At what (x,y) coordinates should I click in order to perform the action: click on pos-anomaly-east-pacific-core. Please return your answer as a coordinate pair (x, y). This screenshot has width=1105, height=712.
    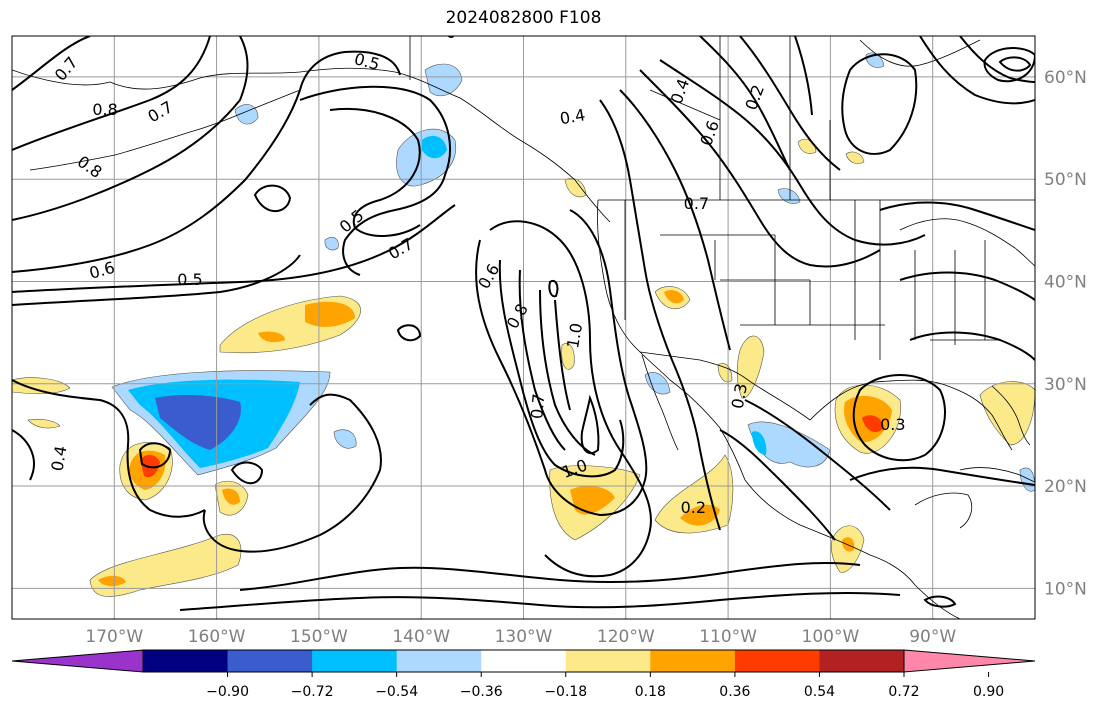
    Looking at the image, I should click on (592, 500).